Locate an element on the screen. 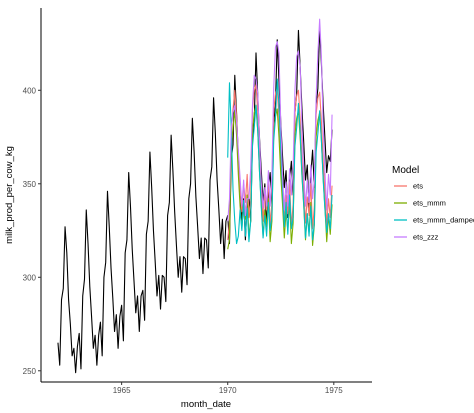 Image resolution: width=474 pixels, height=413 pixels. y-tick-label: 350 is located at coordinates (30, 184).